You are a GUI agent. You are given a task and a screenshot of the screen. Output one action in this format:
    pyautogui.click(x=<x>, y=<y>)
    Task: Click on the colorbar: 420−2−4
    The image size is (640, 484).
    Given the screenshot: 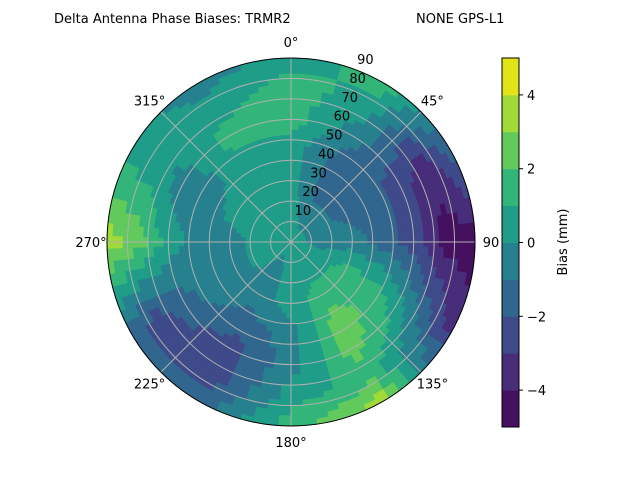 What is the action you would take?
    pyautogui.click(x=524, y=243)
    